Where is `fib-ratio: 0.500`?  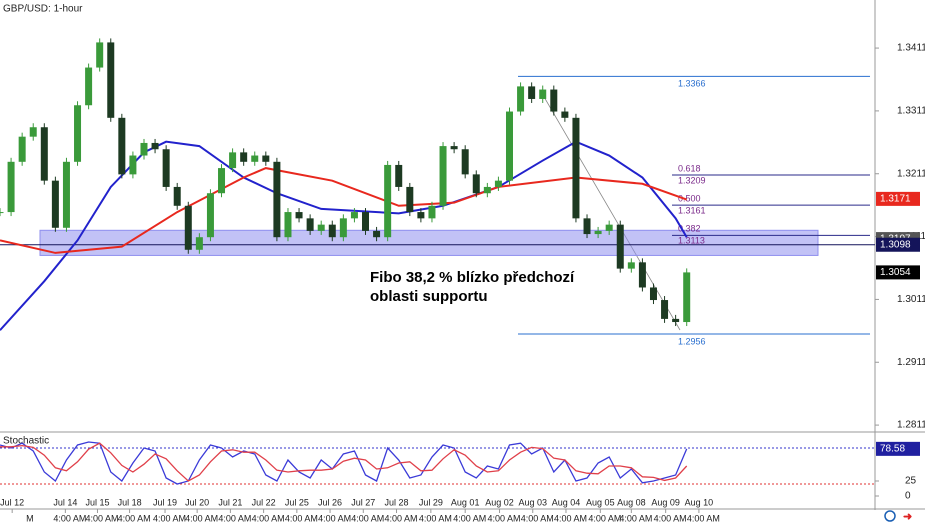 fib-ratio: 0.500 is located at coordinates (689, 199).